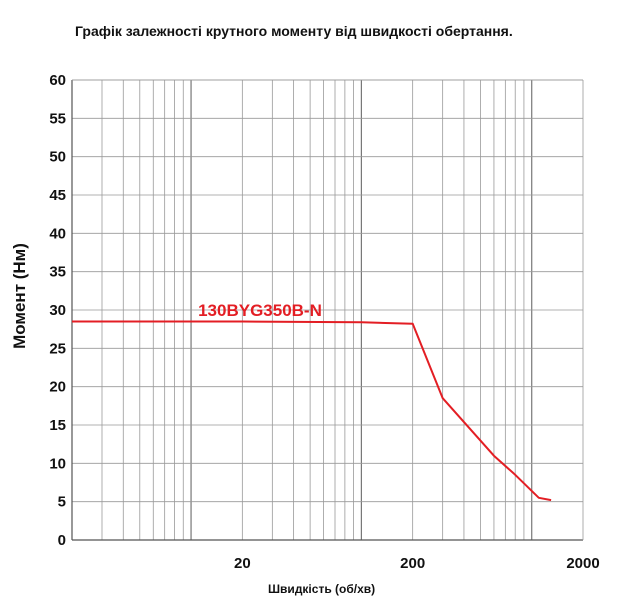 The width and height of the screenshot is (617, 608). I want to click on y-tick-label: 55, so click(57, 118).